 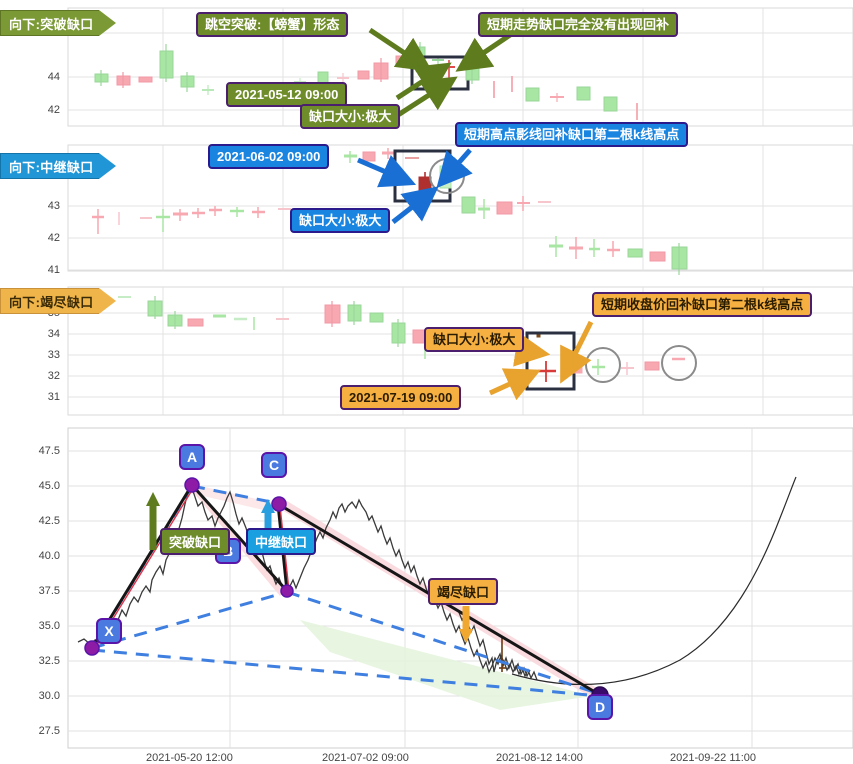 I want to click on ytick-runaway-2: 41, so click(x=53, y=270).